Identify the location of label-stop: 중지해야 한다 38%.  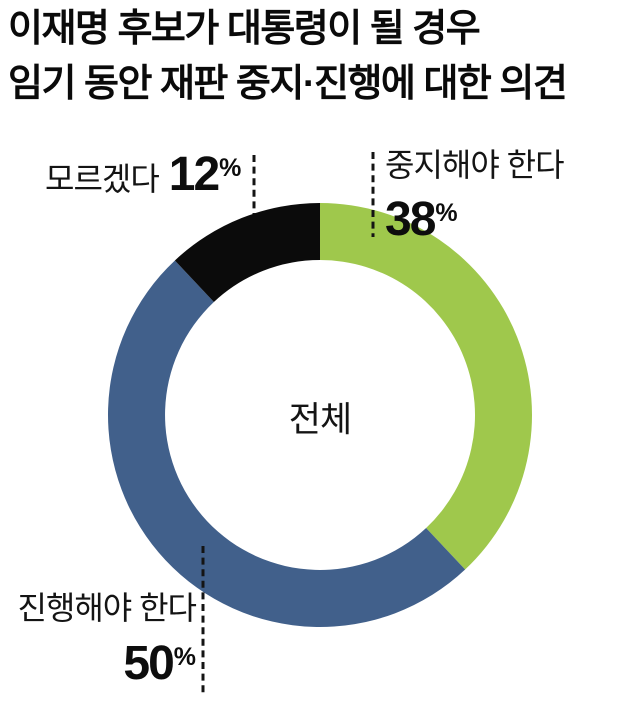
(475, 201).